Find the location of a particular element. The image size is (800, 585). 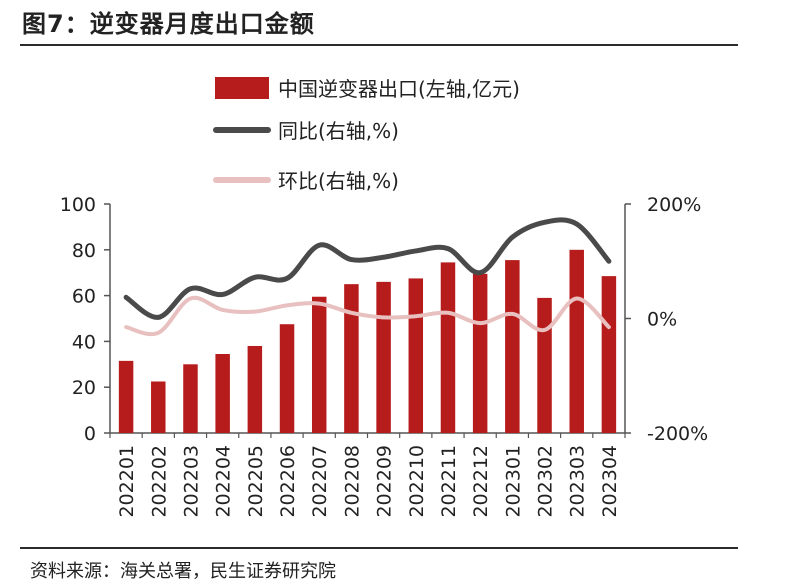

title-divider is located at coordinates (379, 45).